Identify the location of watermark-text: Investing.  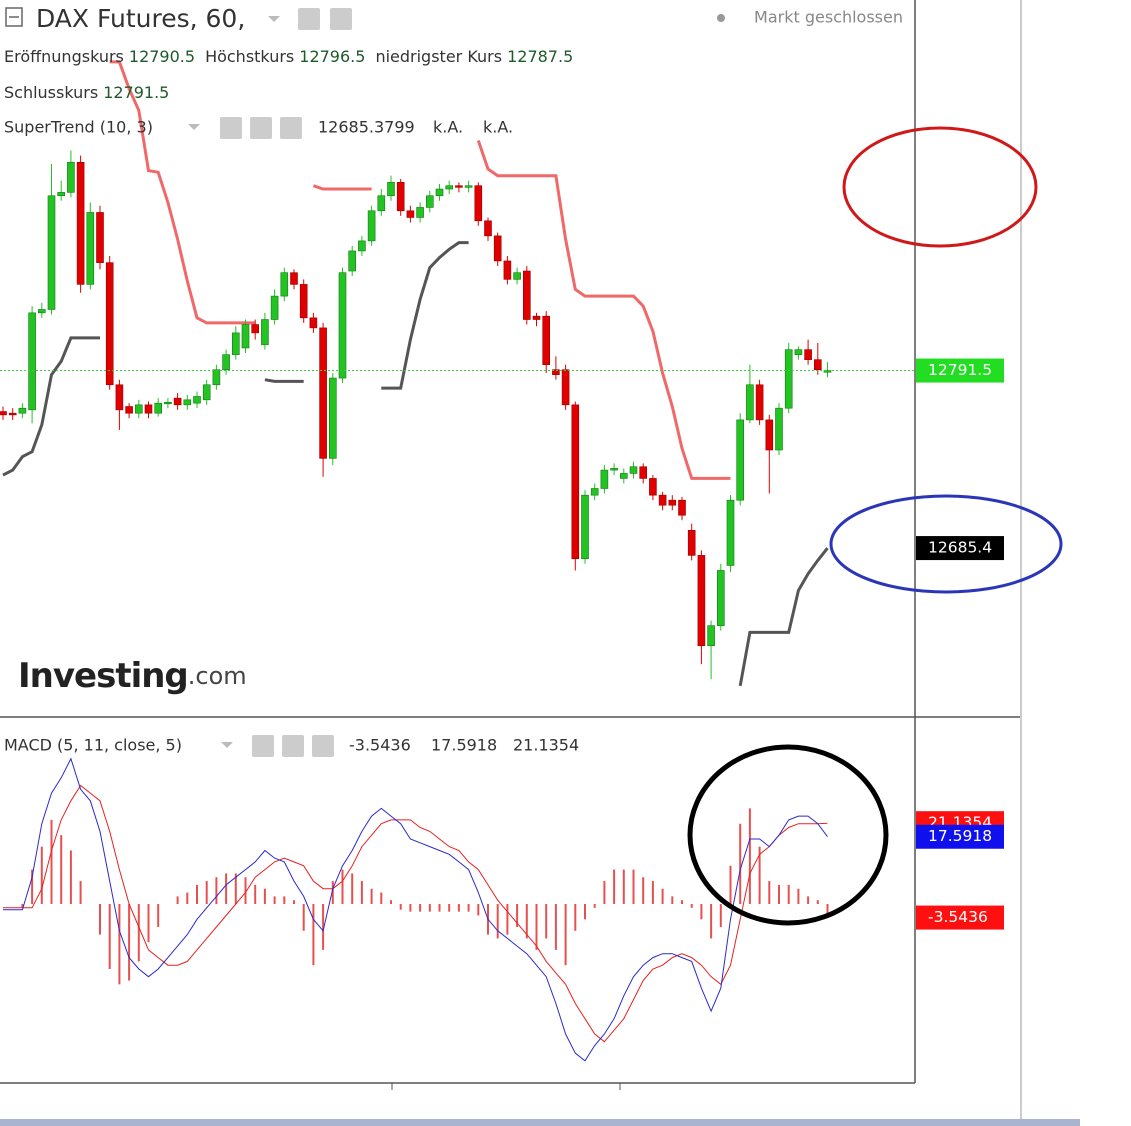
(103, 676).